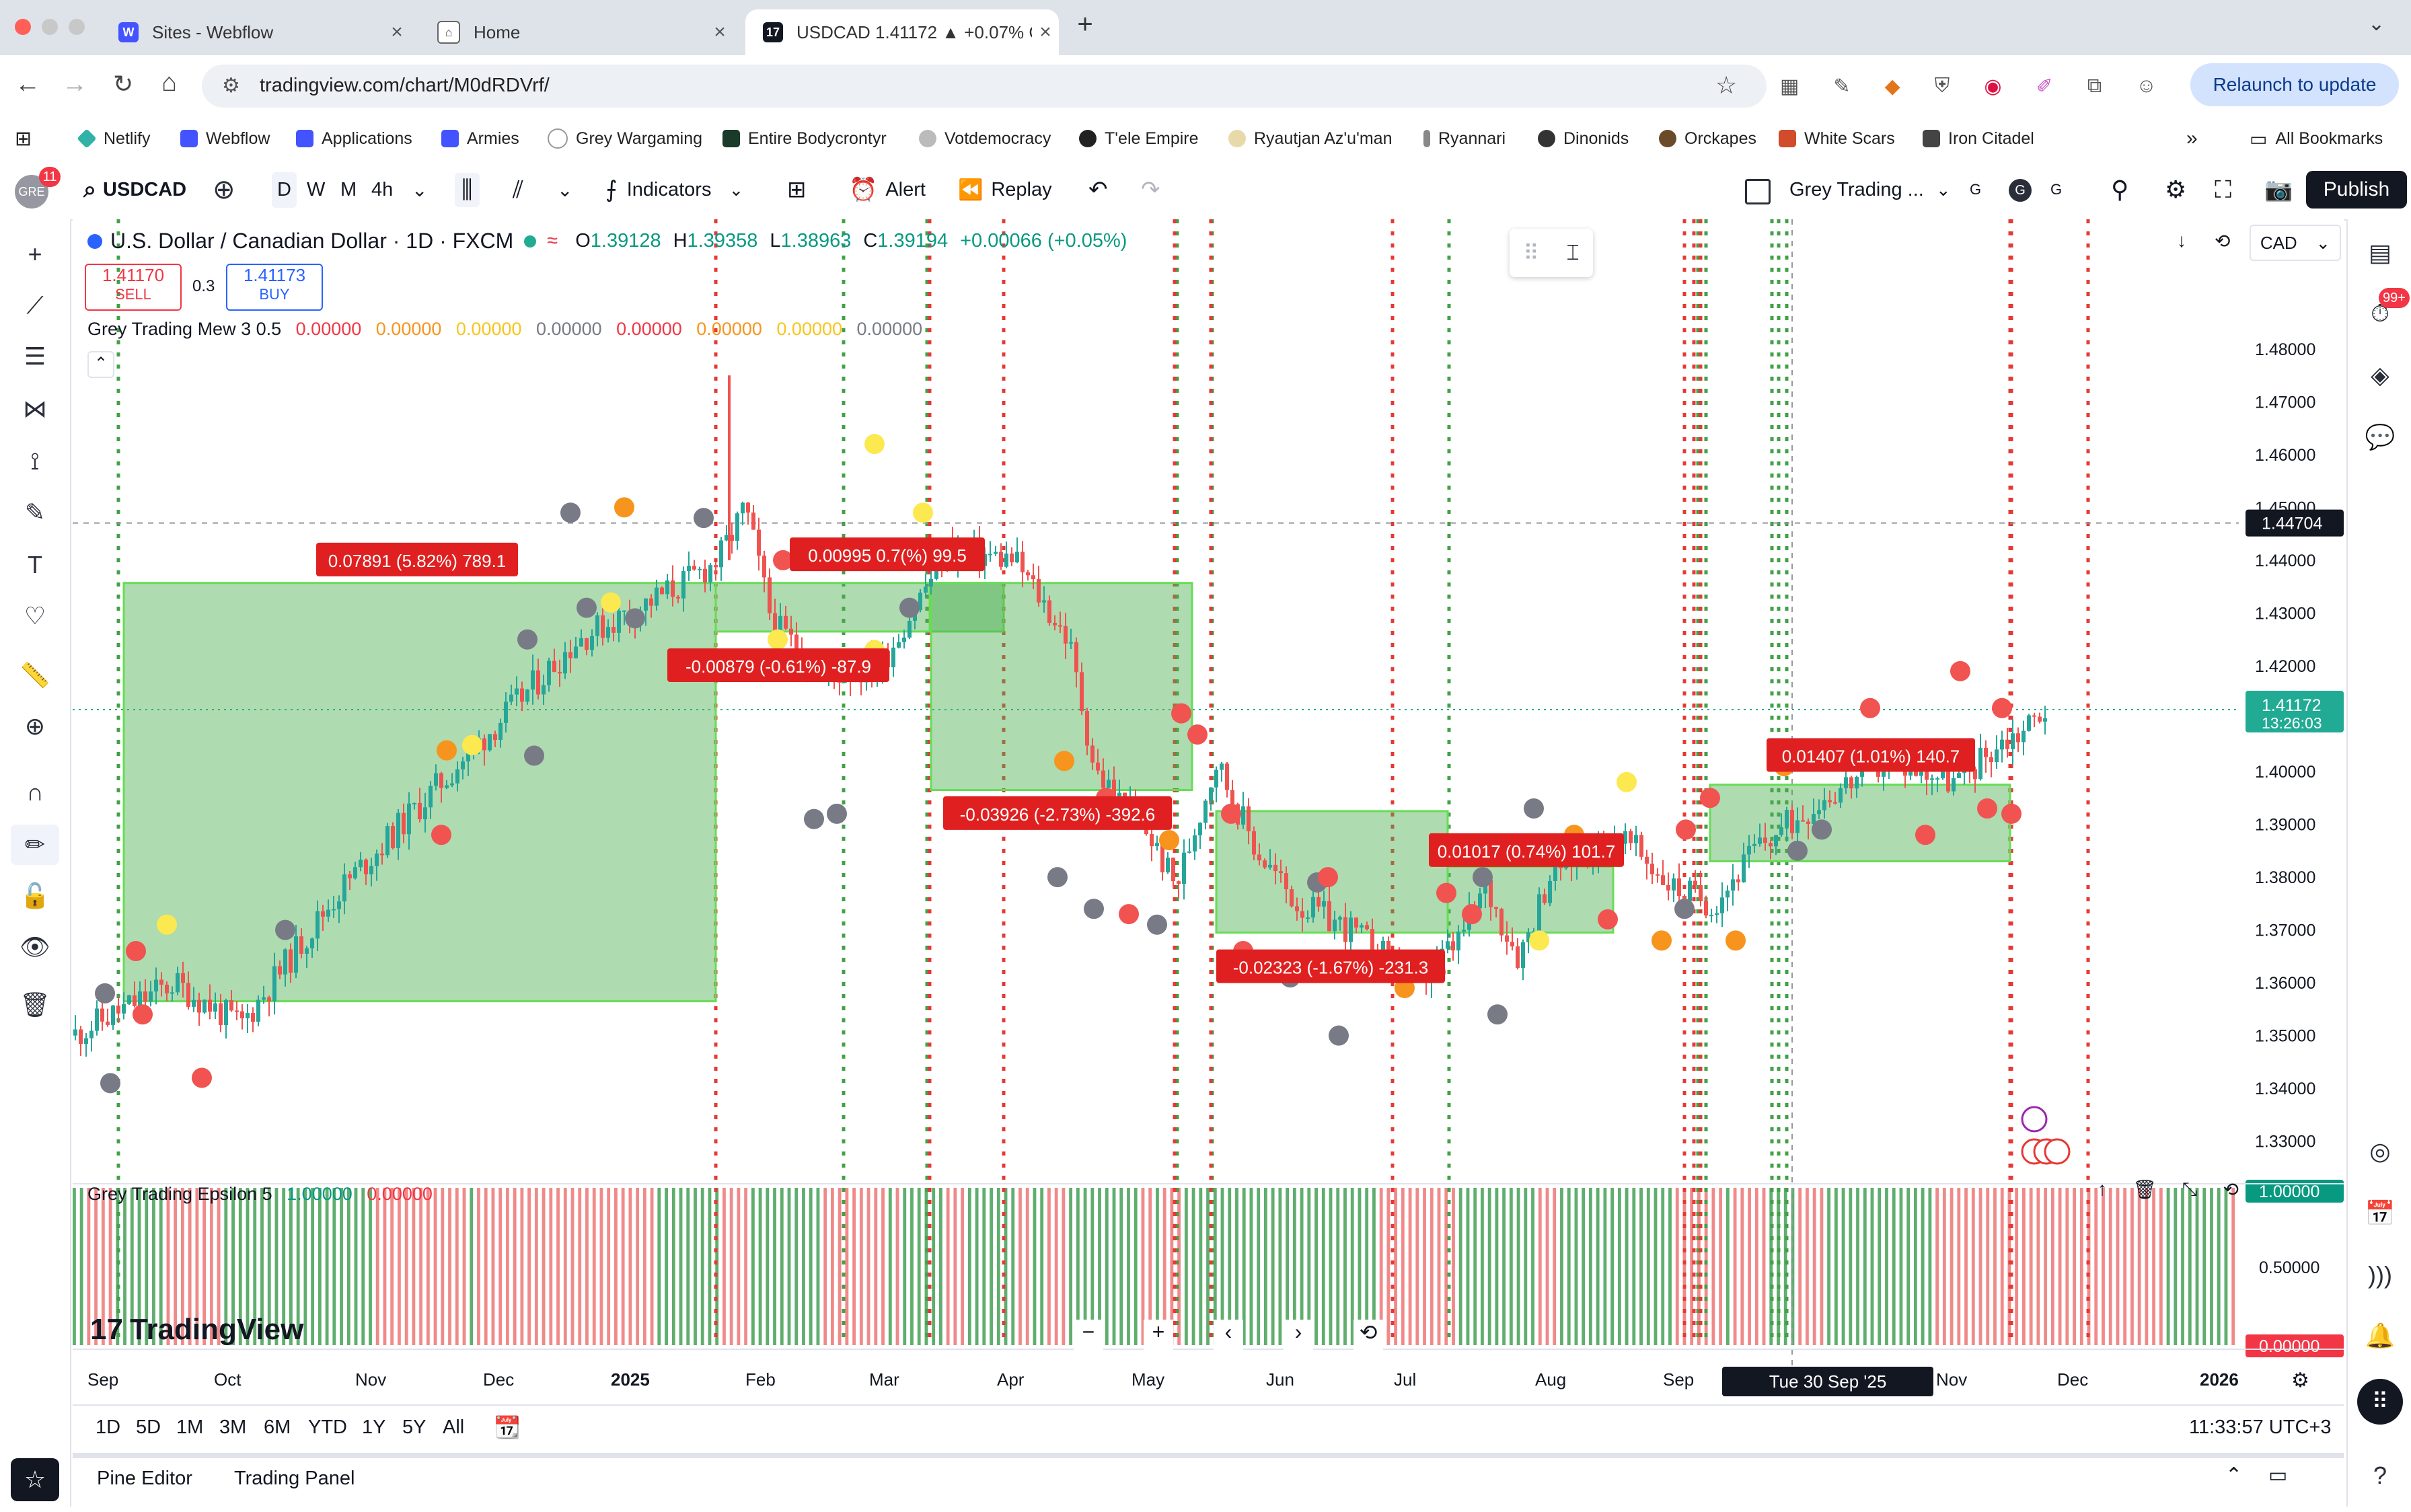 Image resolution: width=2411 pixels, height=1512 pixels. What do you see at coordinates (278, 1427) in the screenshot?
I see `range-6m: 6M` at bounding box center [278, 1427].